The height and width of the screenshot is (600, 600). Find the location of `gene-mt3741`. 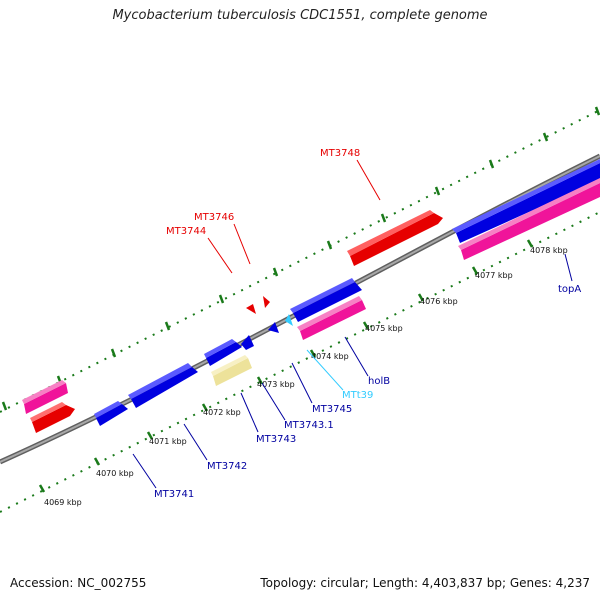

gene-mt3741 is located at coordinates (111, 413).